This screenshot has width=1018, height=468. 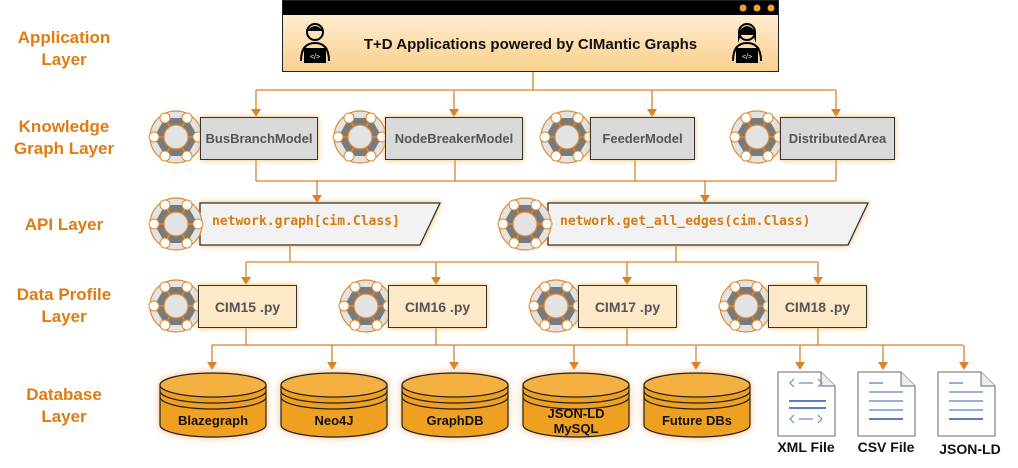 I want to click on file-csv-label: CSV File, so click(x=886, y=447).